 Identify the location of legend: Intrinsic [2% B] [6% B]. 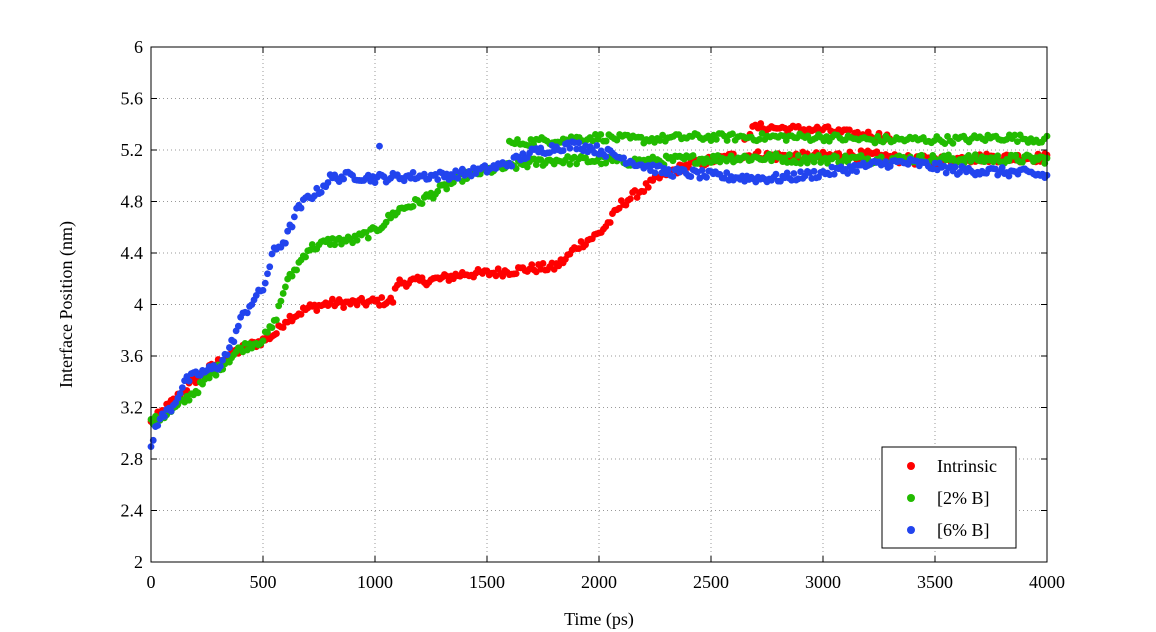
(949, 497).